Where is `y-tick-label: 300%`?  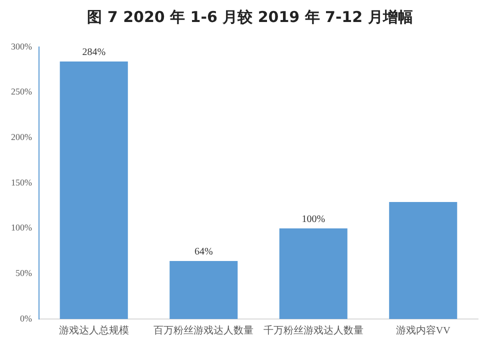
y-tick-label: 300% is located at coordinates (21, 46).